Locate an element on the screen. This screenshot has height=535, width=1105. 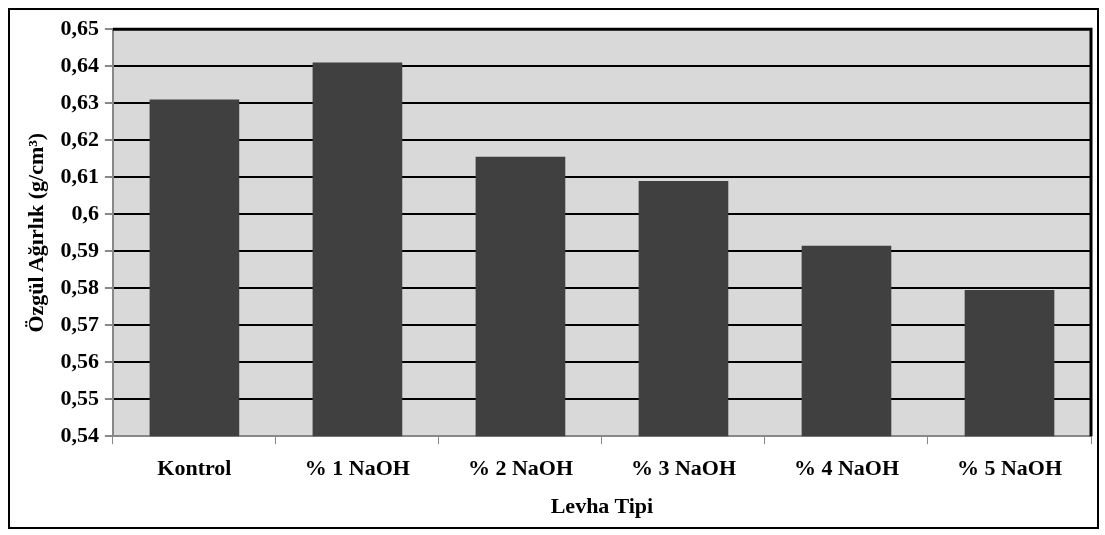
y-tick-label: 0,65 is located at coordinates (79, 27).